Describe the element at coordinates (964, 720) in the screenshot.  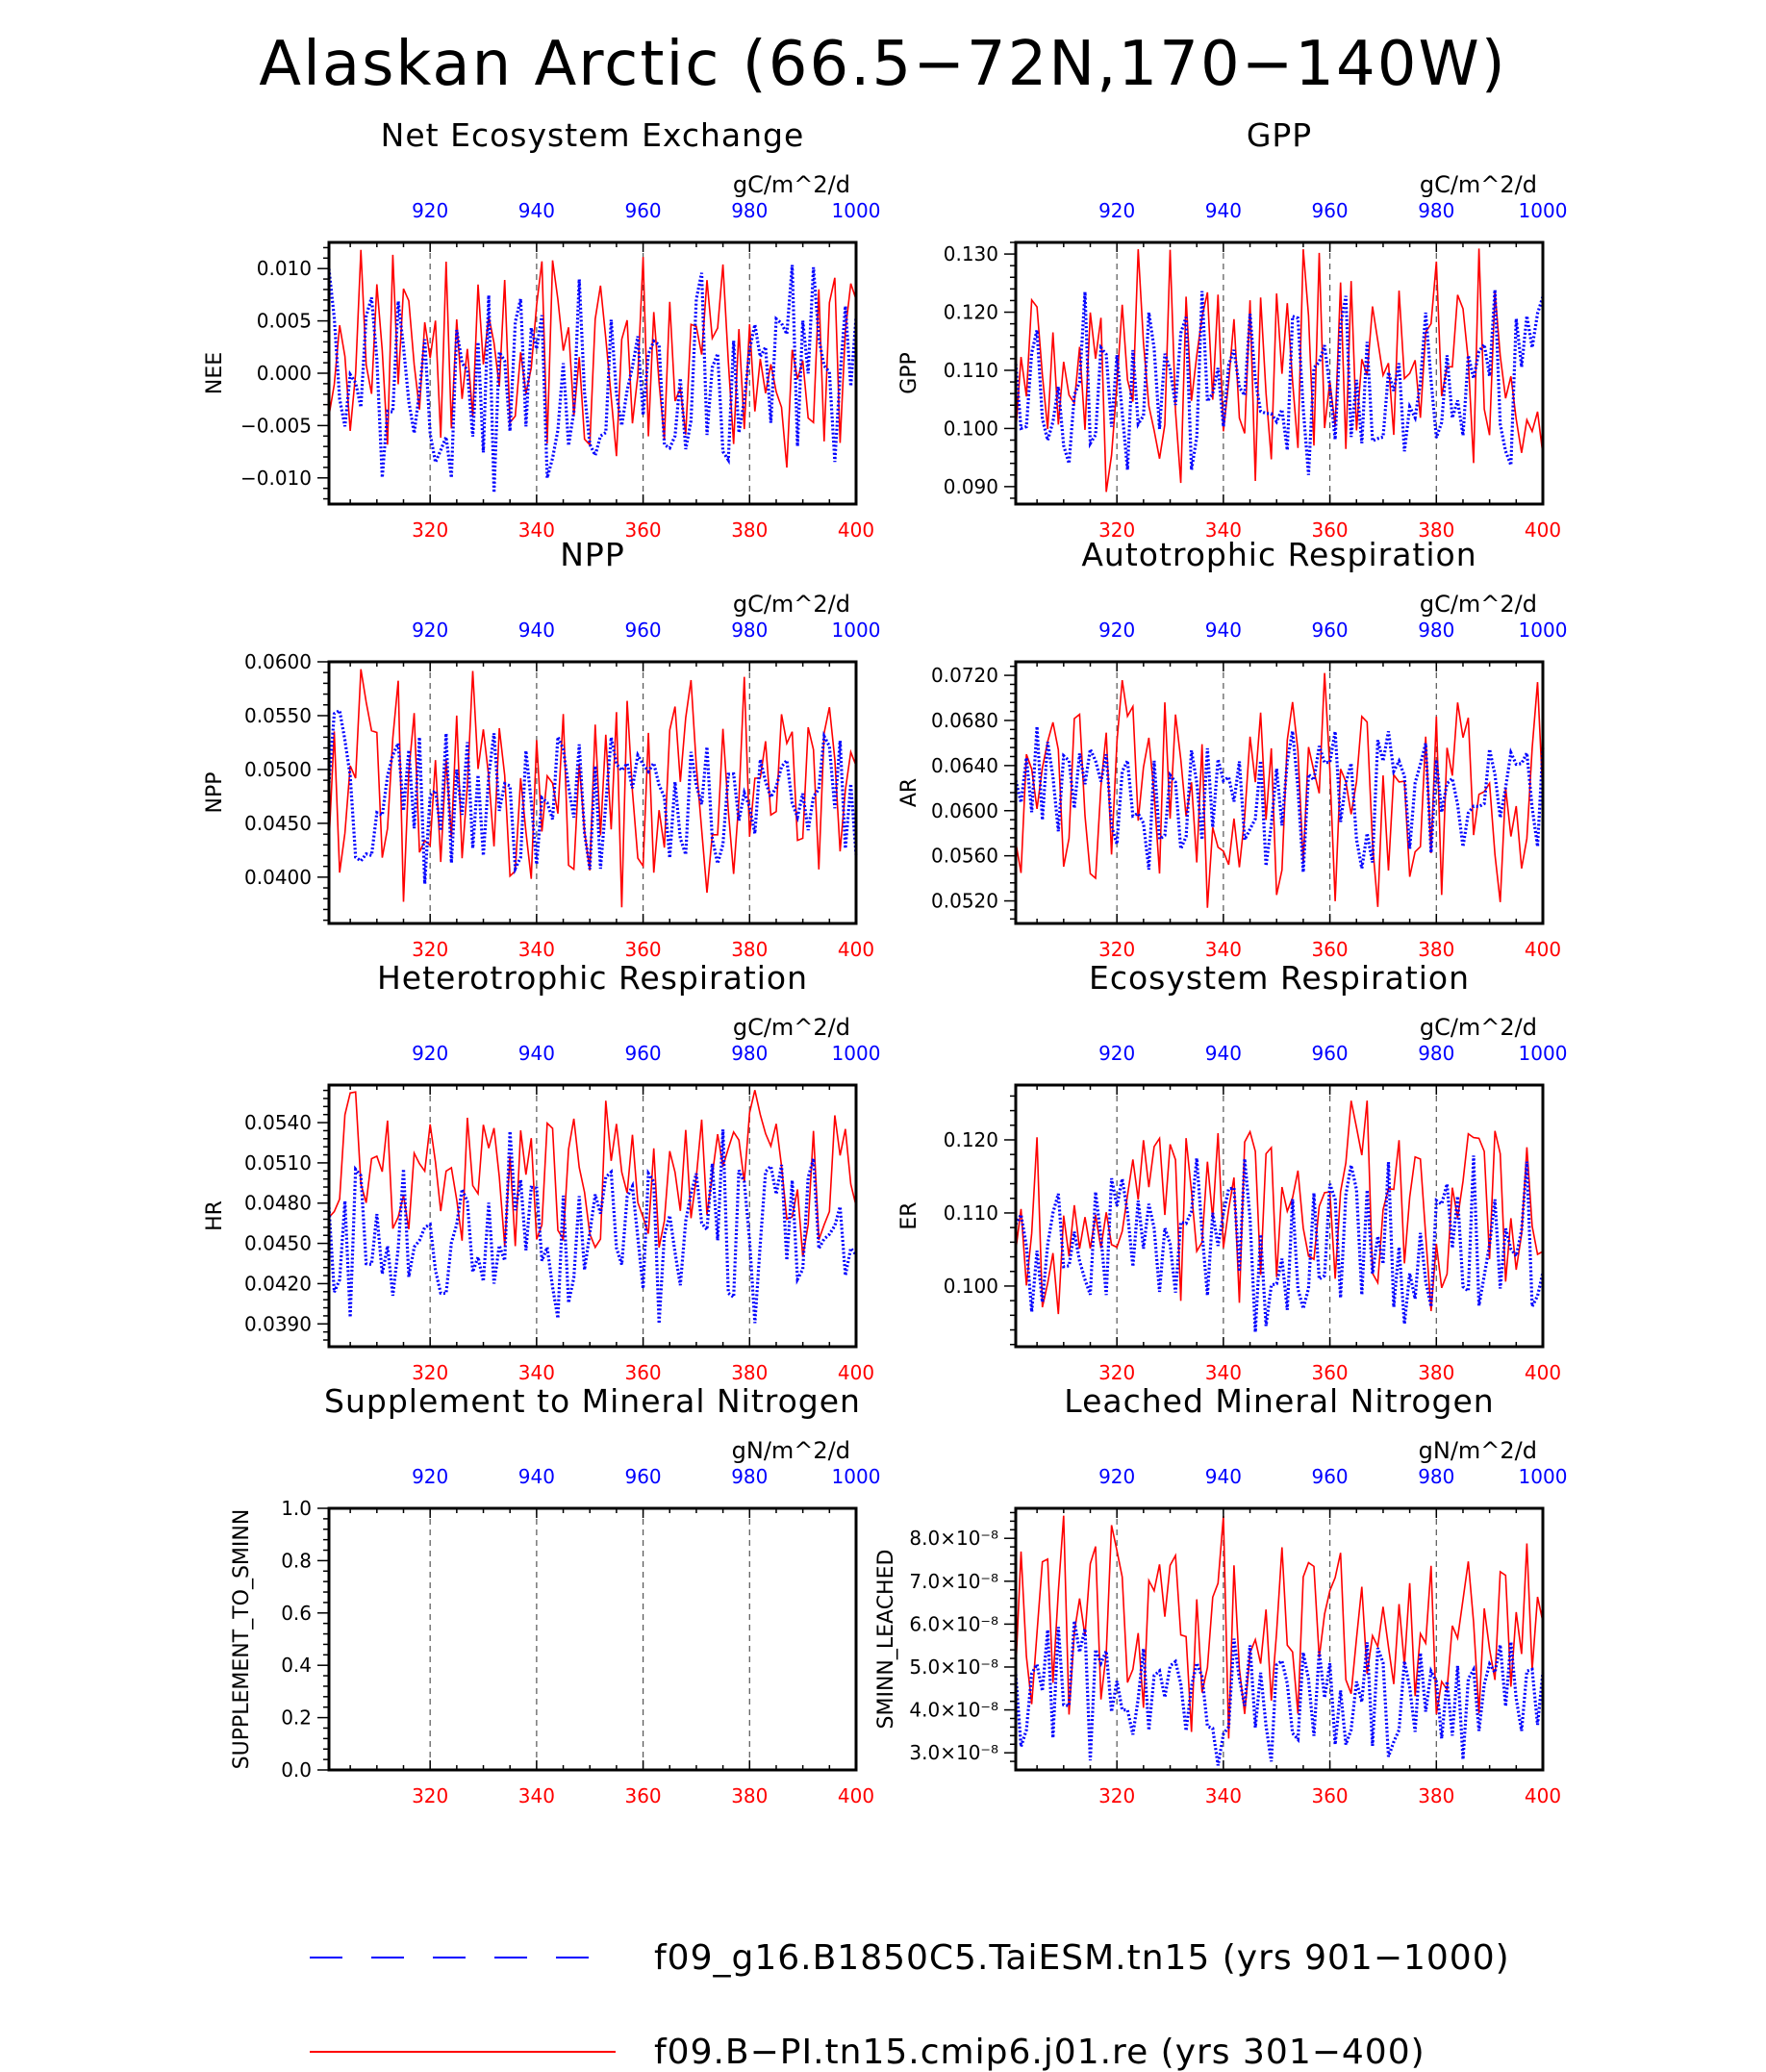
I see `y-tick-label: 0.0680` at that location.